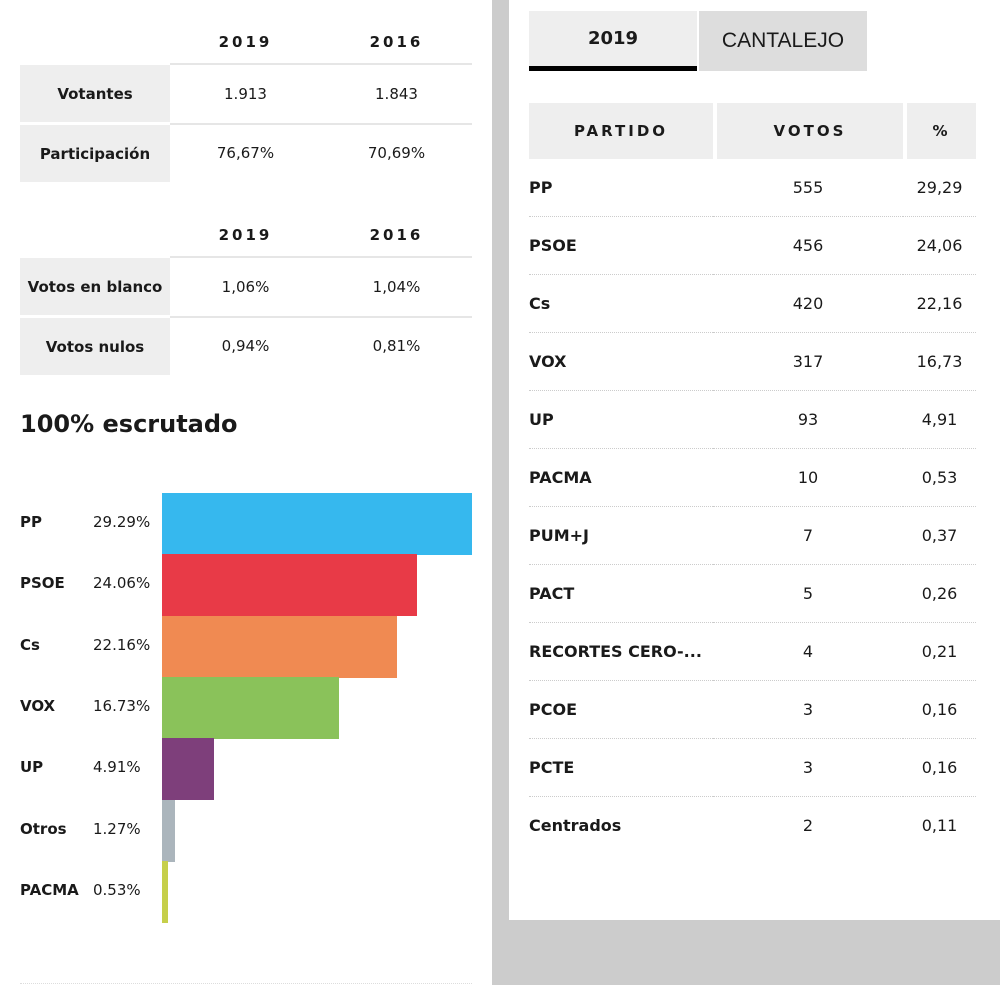  I want to click on vote-percent: 29,29, so click(939, 187).